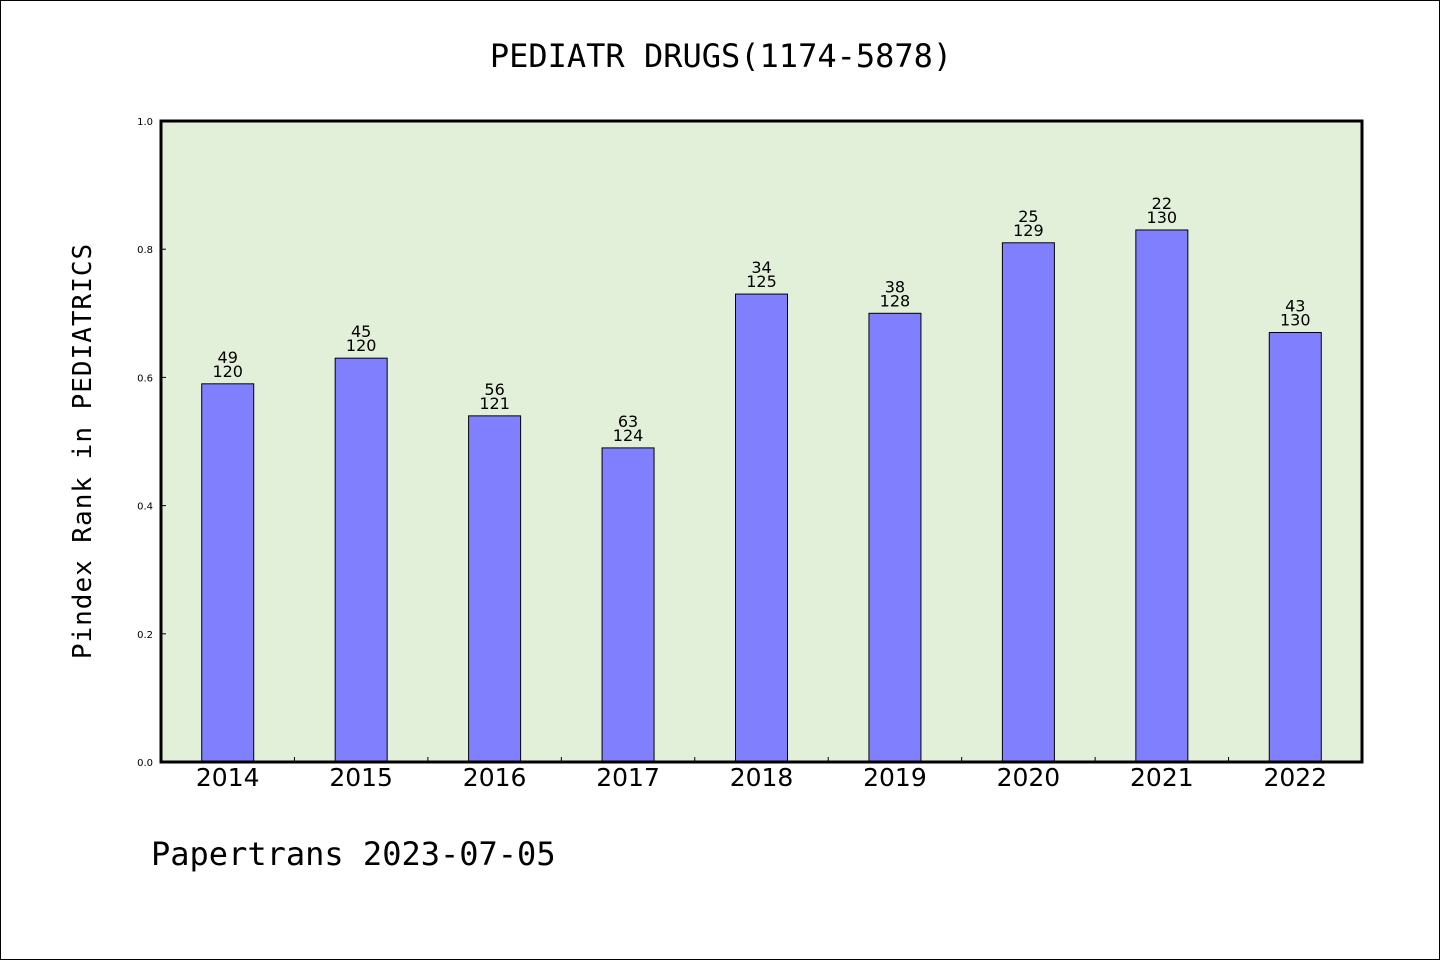  What do you see at coordinates (1295, 777) in the screenshot?
I see `x-tick-label: 2022` at bounding box center [1295, 777].